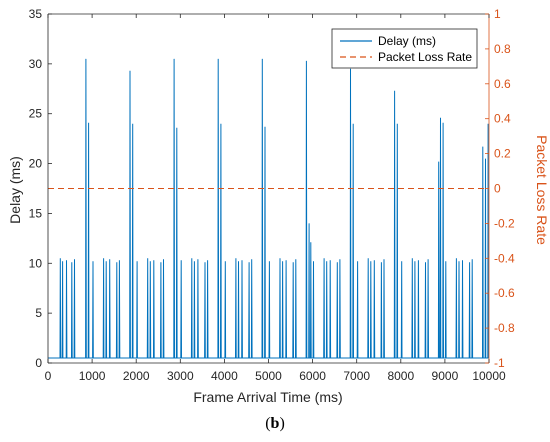 This screenshot has height=442, width=550. I want to click on y2-tick-label: -0.6, so click(504, 293).